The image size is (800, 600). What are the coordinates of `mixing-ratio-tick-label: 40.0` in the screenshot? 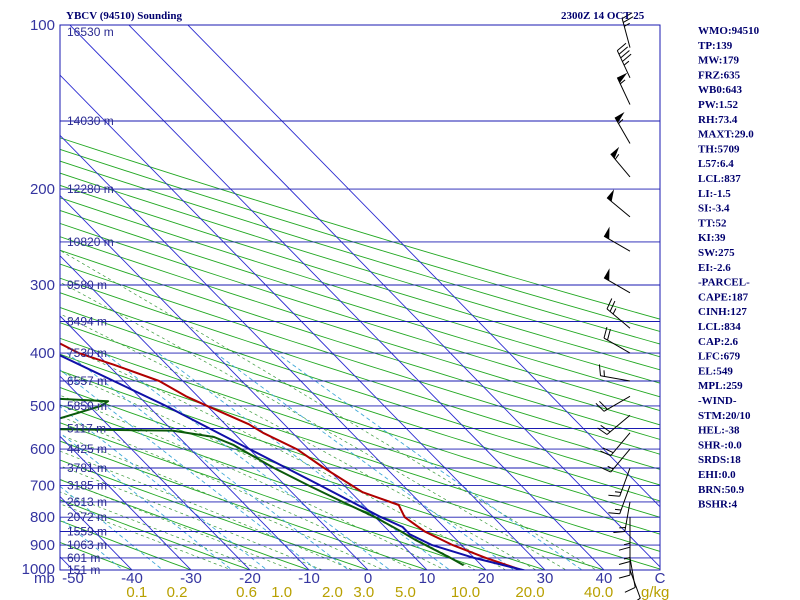 It's located at (598, 592).